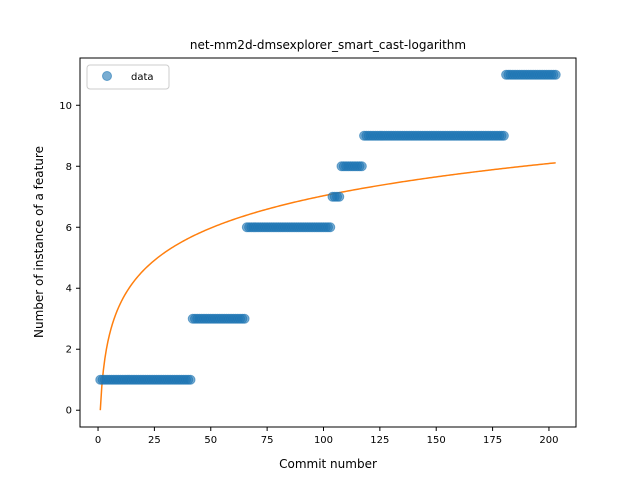 This screenshot has width=640, height=480. Describe the element at coordinates (492, 440) in the screenshot. I see `x-tick-label: 175` at that location.